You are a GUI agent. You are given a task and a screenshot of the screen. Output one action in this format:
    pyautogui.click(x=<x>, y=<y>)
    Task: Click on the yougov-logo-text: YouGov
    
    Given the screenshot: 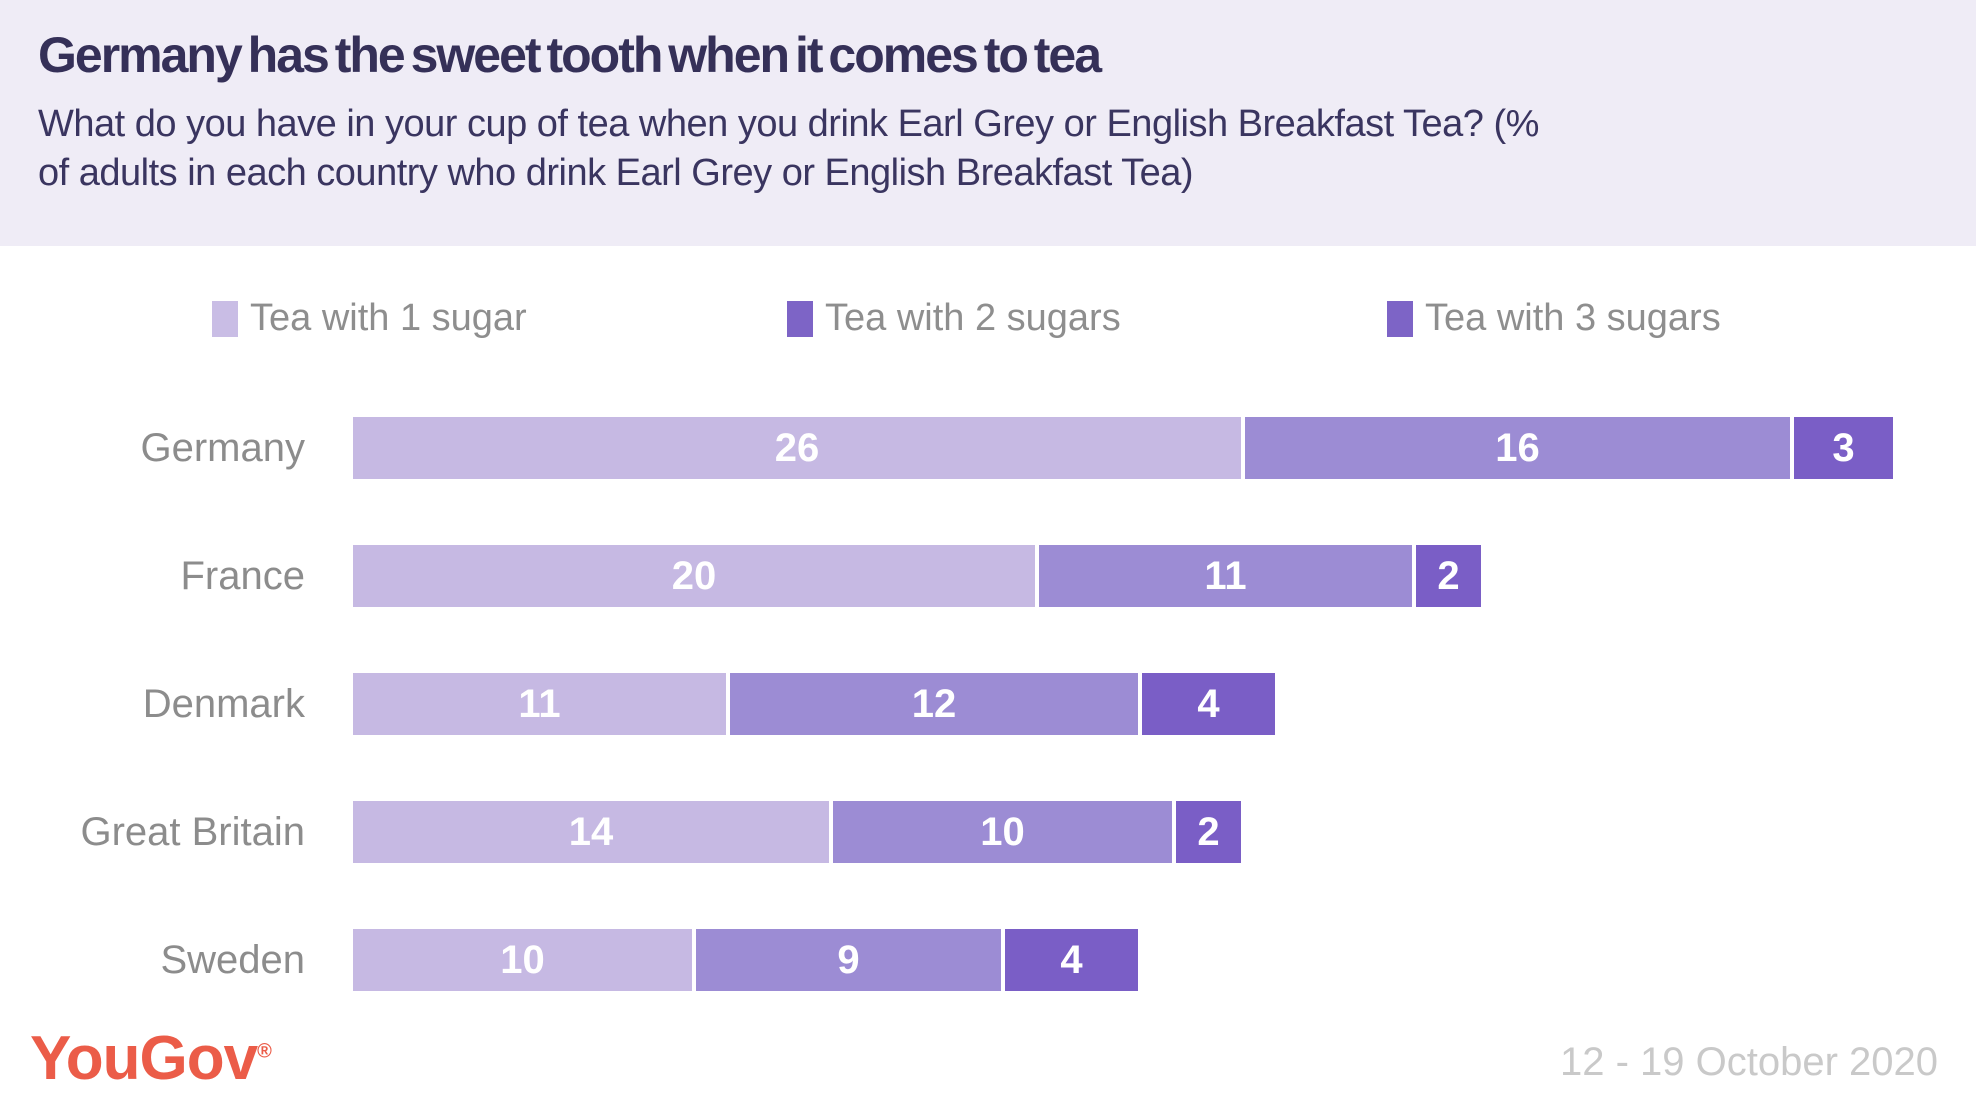 What is the action you would take?
    pyautogui.click(x=144, y=1058)
    